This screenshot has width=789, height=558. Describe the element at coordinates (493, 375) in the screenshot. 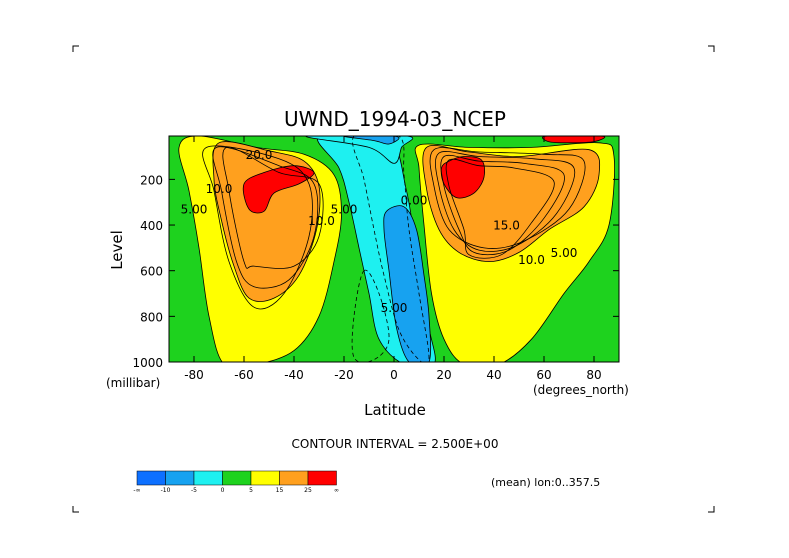

I see `x-tick-label: 40` at that location.